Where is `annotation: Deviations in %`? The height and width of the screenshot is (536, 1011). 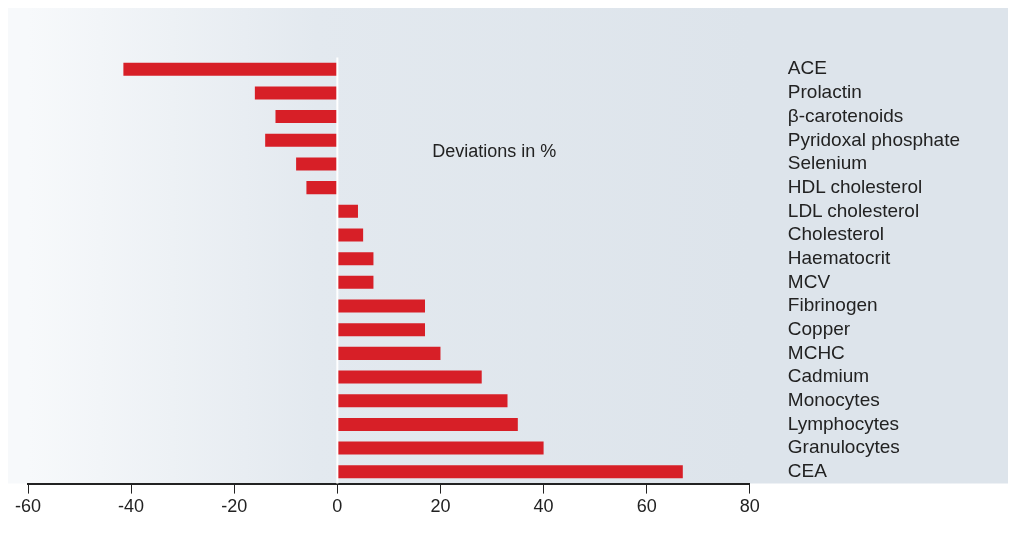
annotation: Deviations in % is located at coordinates (494, 151).